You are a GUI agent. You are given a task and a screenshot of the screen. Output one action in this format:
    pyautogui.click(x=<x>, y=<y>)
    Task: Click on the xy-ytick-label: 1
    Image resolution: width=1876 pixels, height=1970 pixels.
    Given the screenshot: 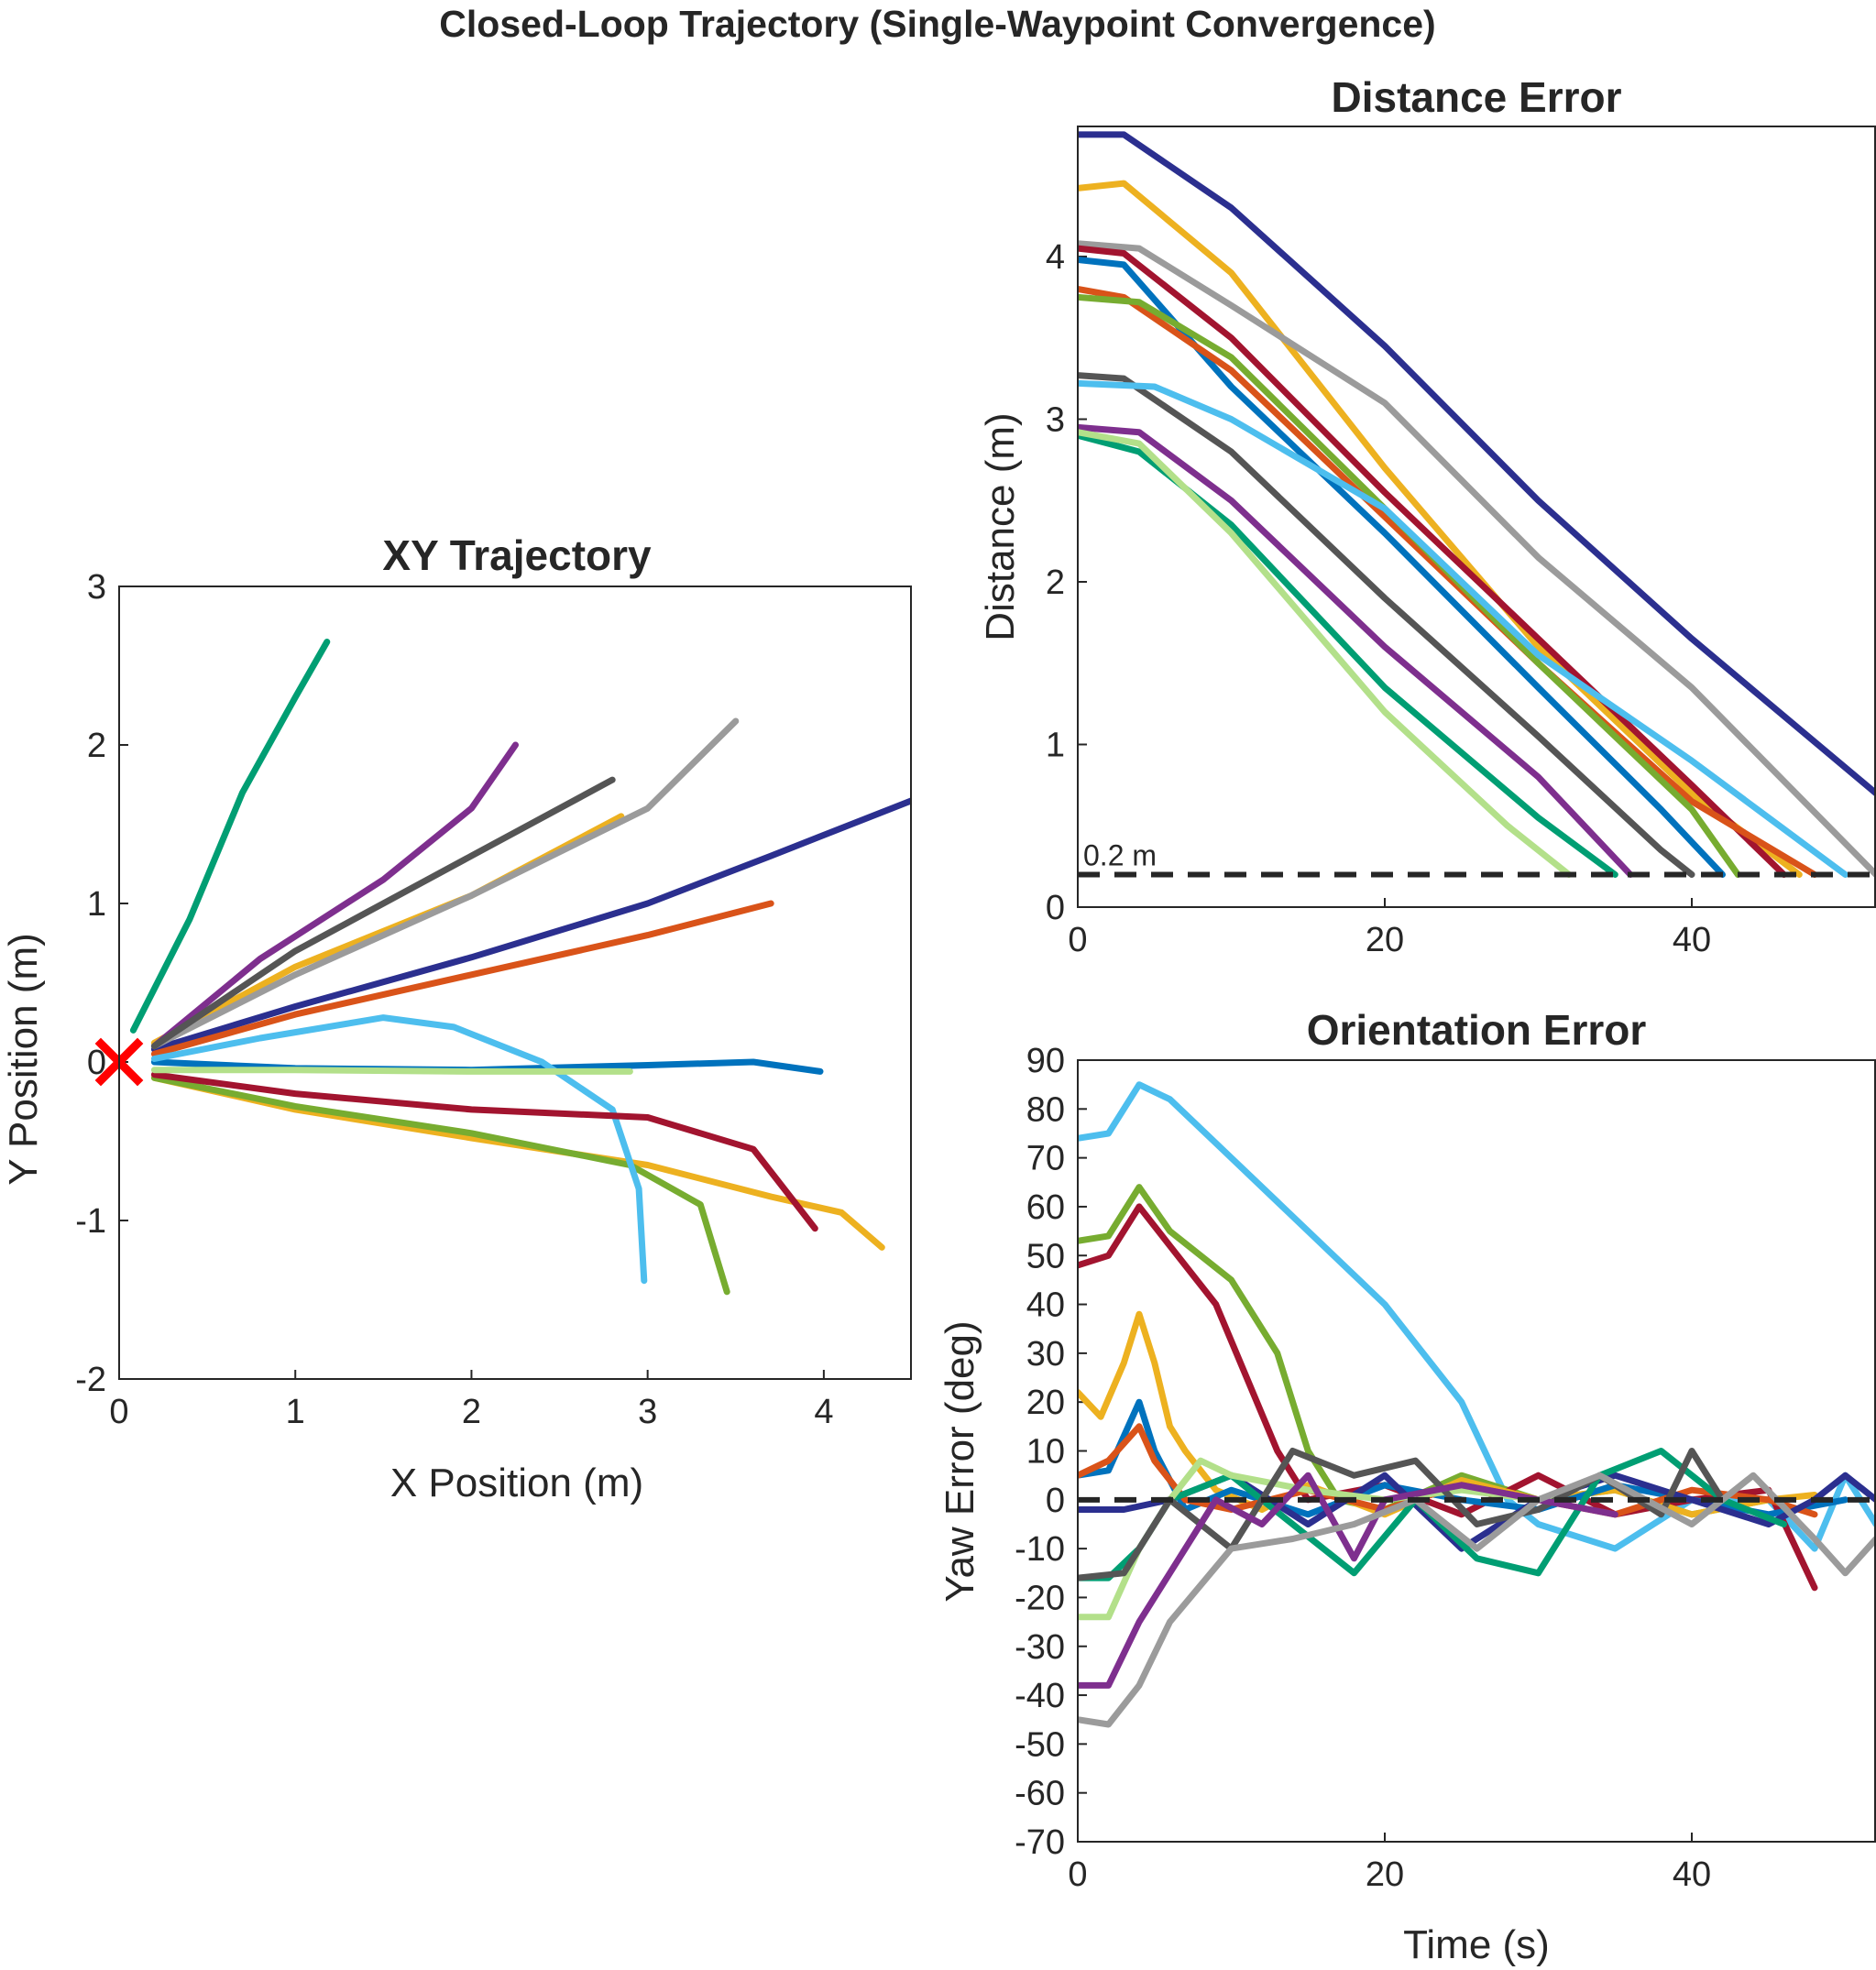 What is the action you would take?
    pyautogui.click(x=96, y=904)
    